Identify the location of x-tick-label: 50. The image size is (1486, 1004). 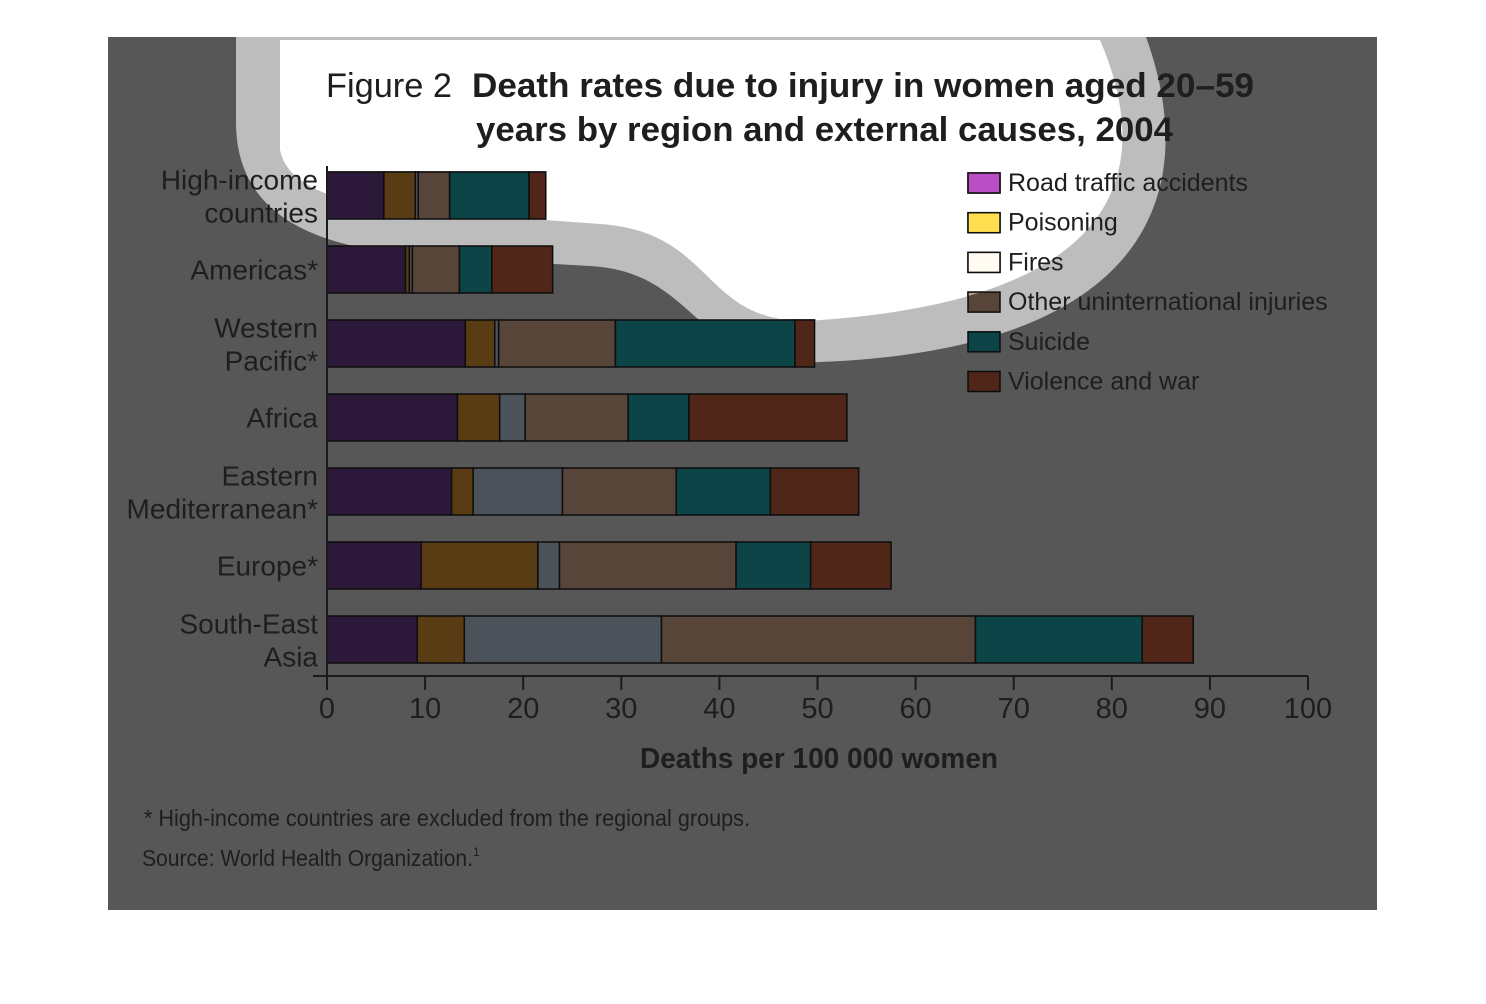
(817, 709).